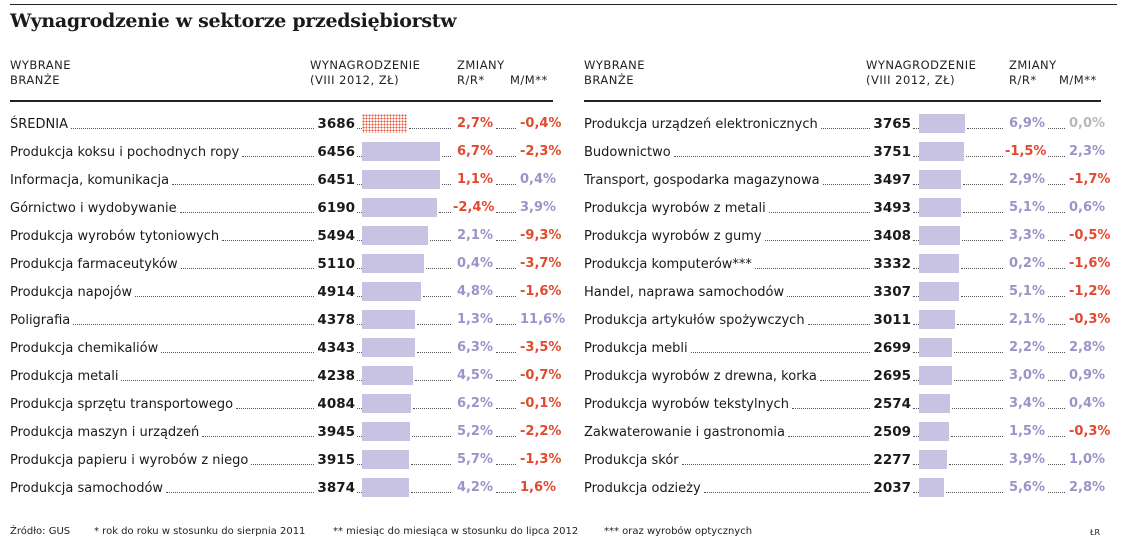 The height and width of the screenshot is (555, 1127). What do you see at coordinates (892, 152) in the screenshot?
I see `salary-value: 3751` at bounding box center [892, 152].